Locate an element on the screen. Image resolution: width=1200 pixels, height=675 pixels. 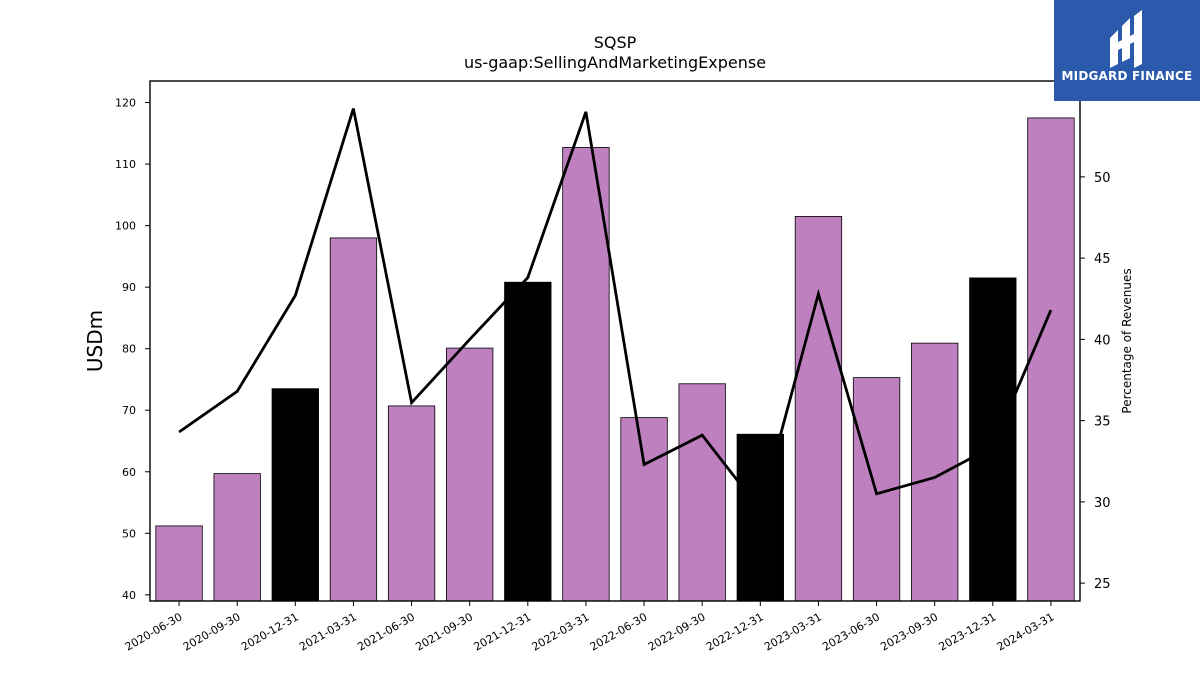
x-tick-label-2020-06-30: 2020-06-30 is located at coordinates (154, 631).